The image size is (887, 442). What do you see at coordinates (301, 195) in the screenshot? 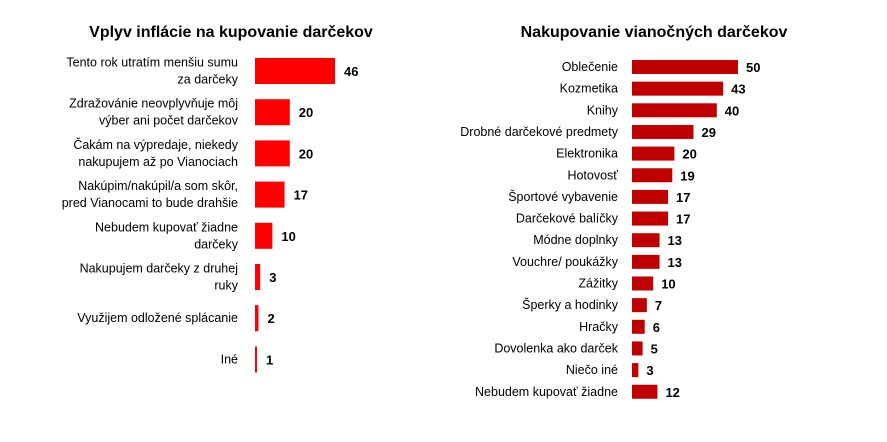
I see `left-value-label: 17` at bounding box center [301, 195].